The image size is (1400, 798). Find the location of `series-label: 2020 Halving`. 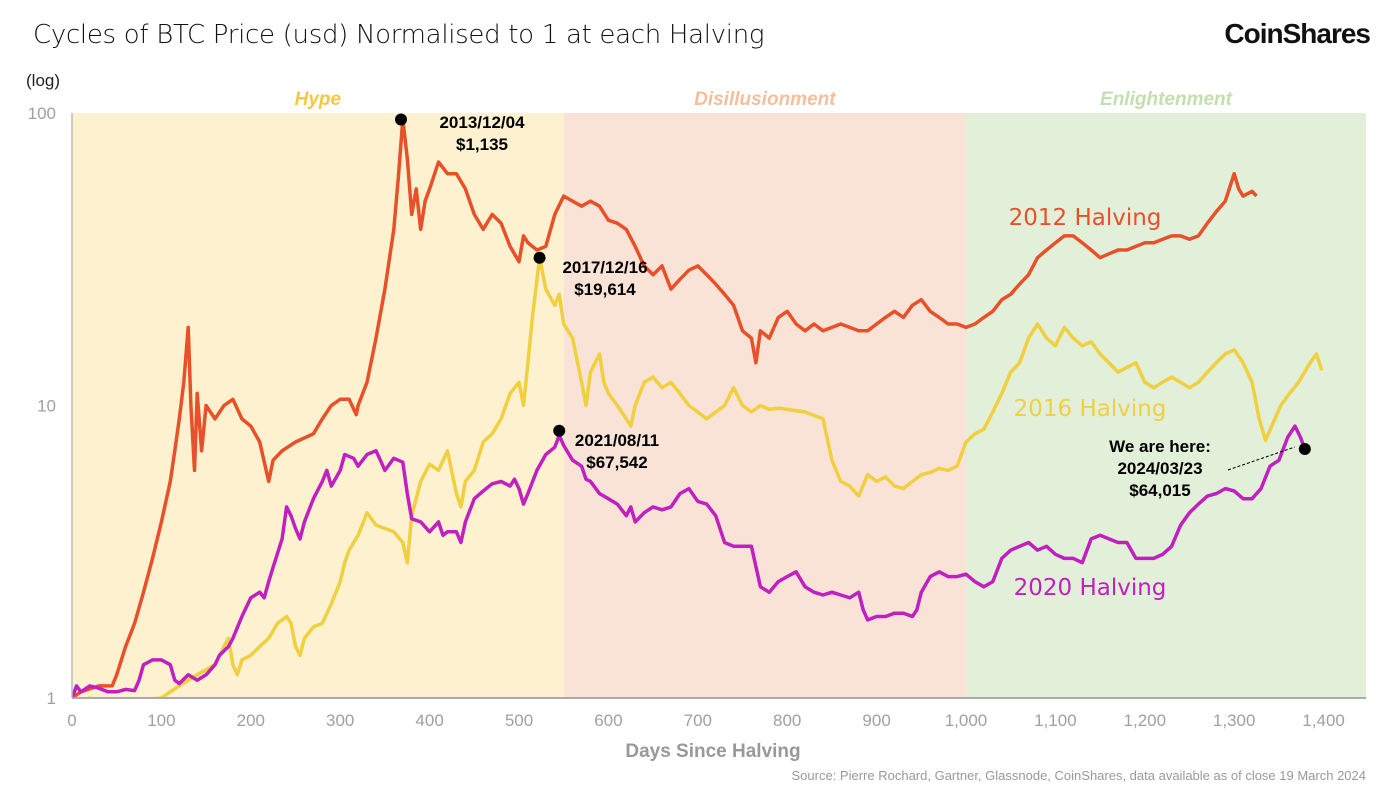

series-label: 2020 Halving is located at coordinates (1090, 588).